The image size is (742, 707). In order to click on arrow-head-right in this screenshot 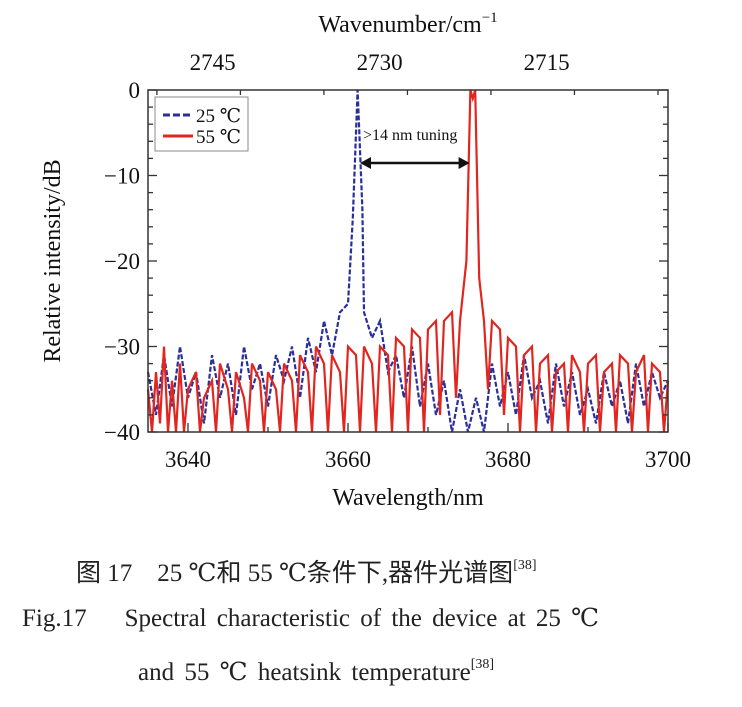, I will do `click(464, 163)`.